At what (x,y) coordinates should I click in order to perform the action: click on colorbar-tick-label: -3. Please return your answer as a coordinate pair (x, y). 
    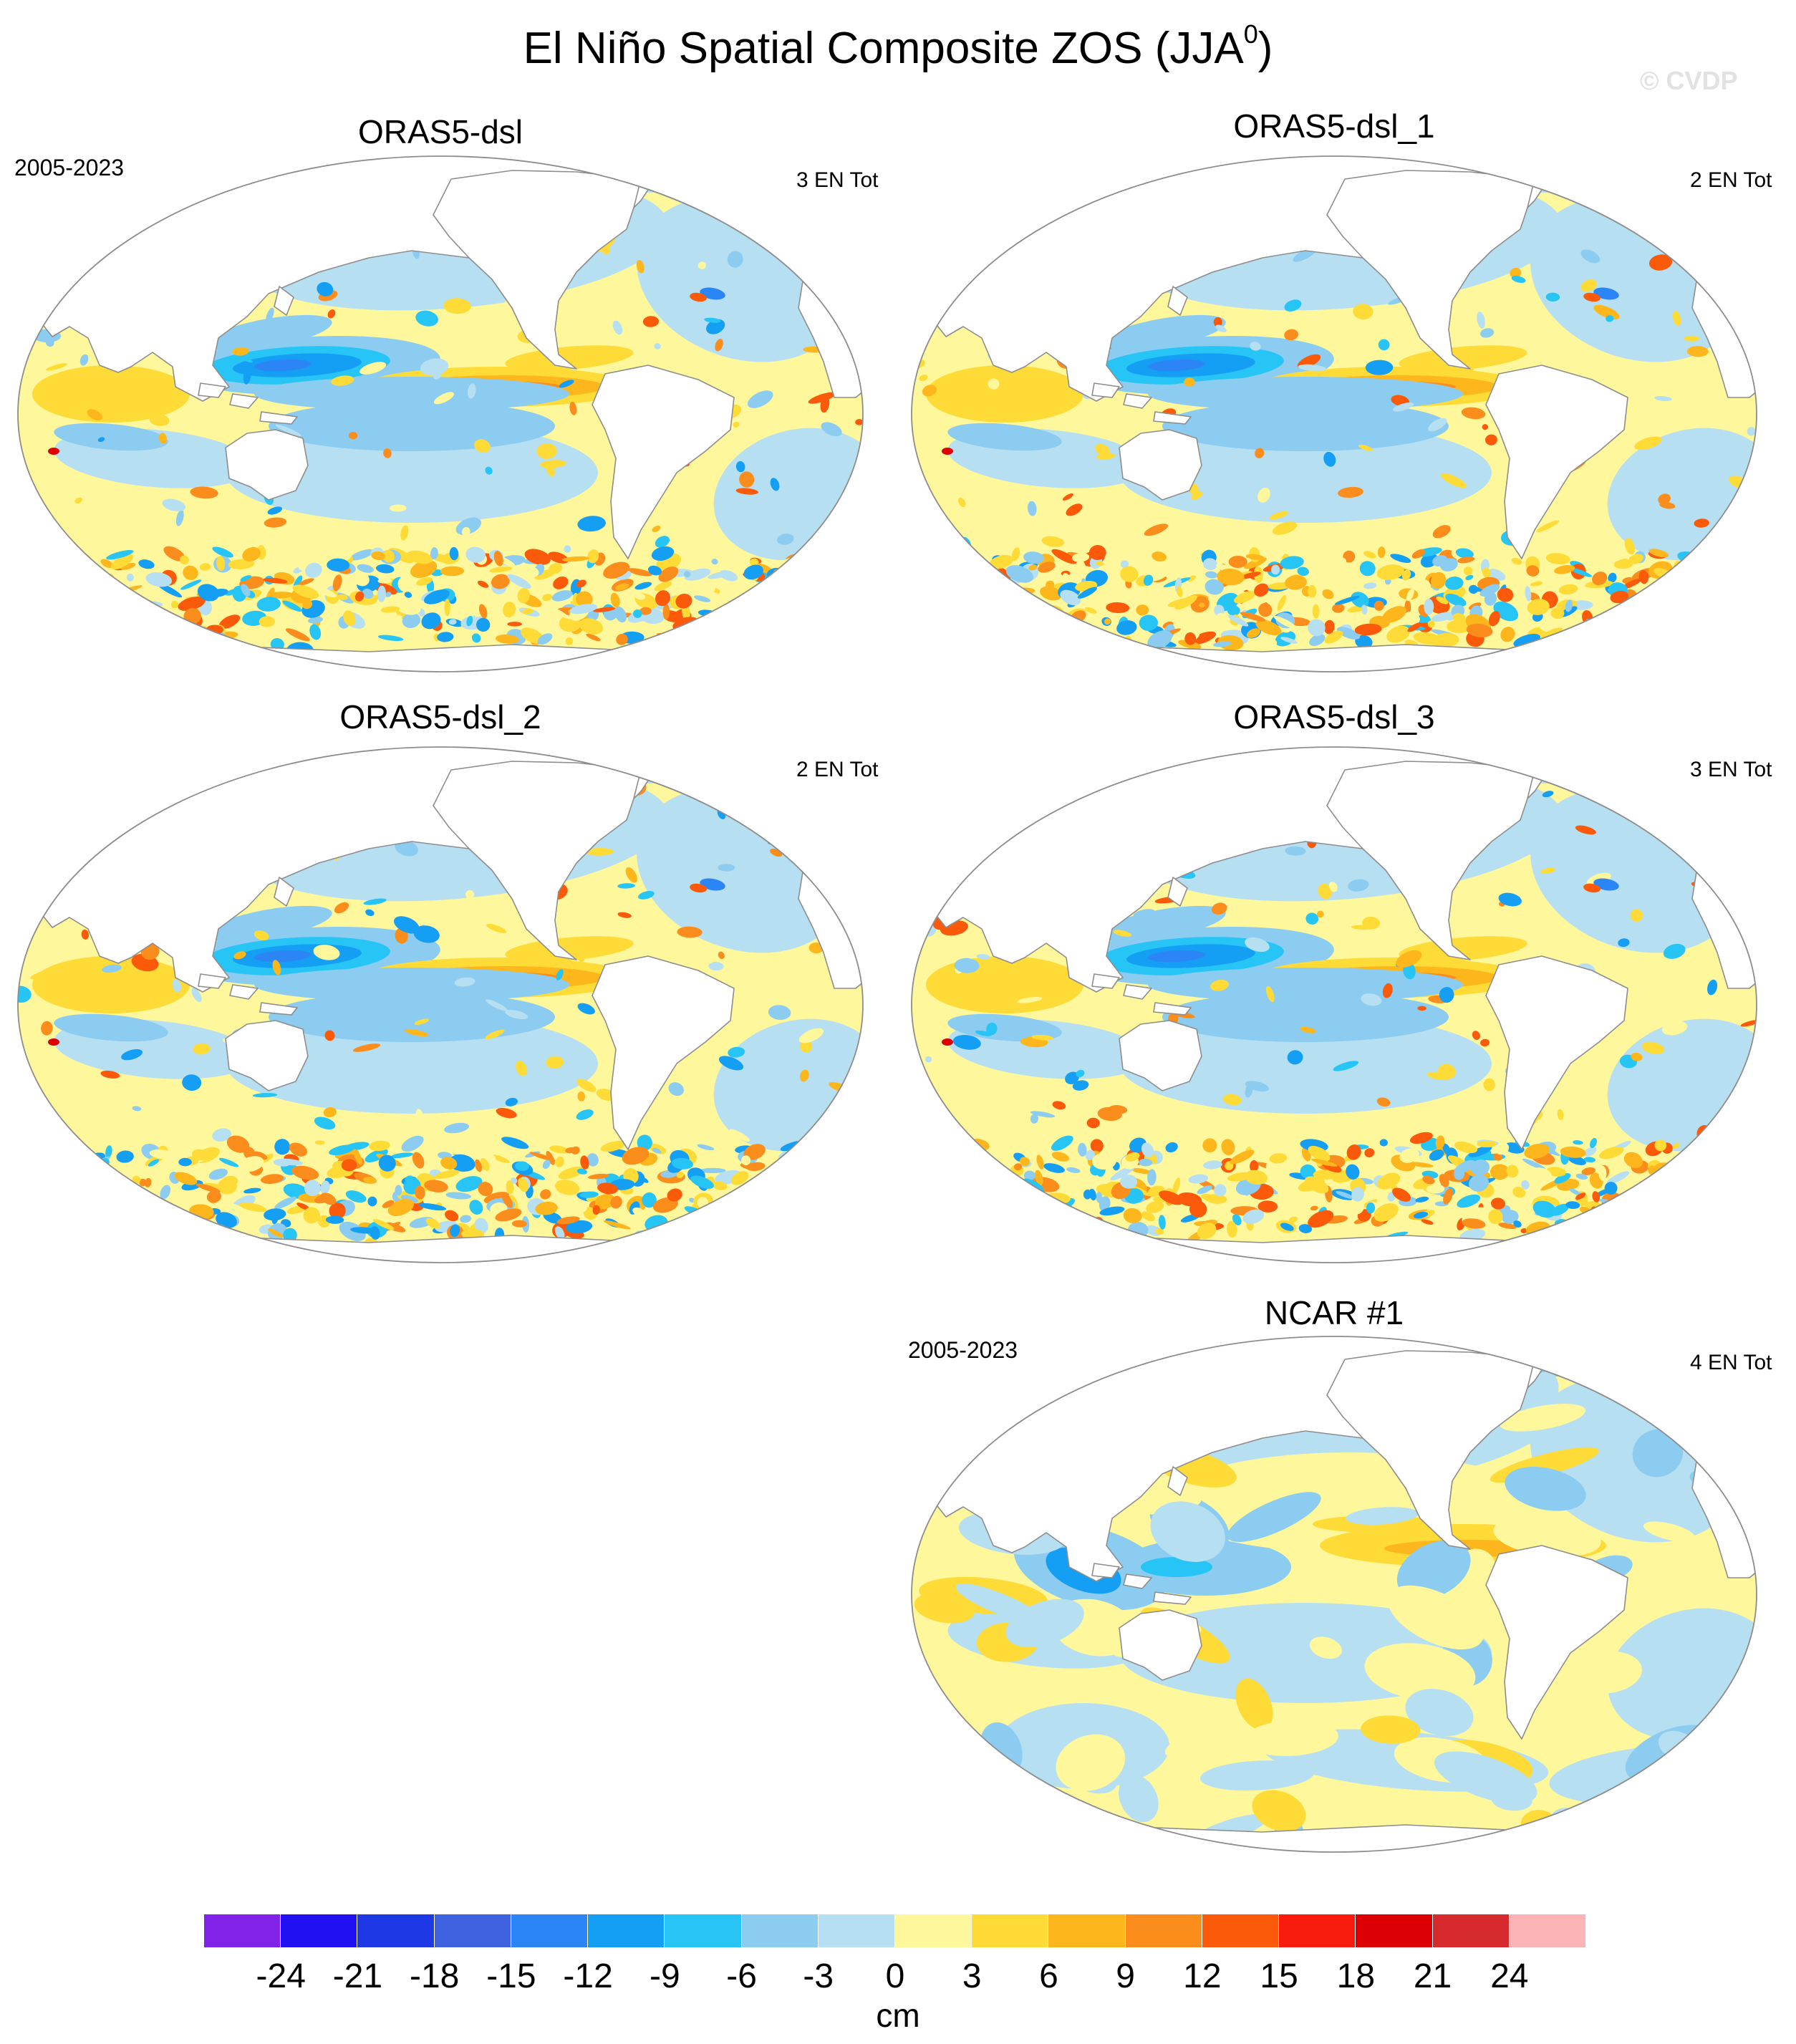
    Looking at the image, I should click on (818, 1976).